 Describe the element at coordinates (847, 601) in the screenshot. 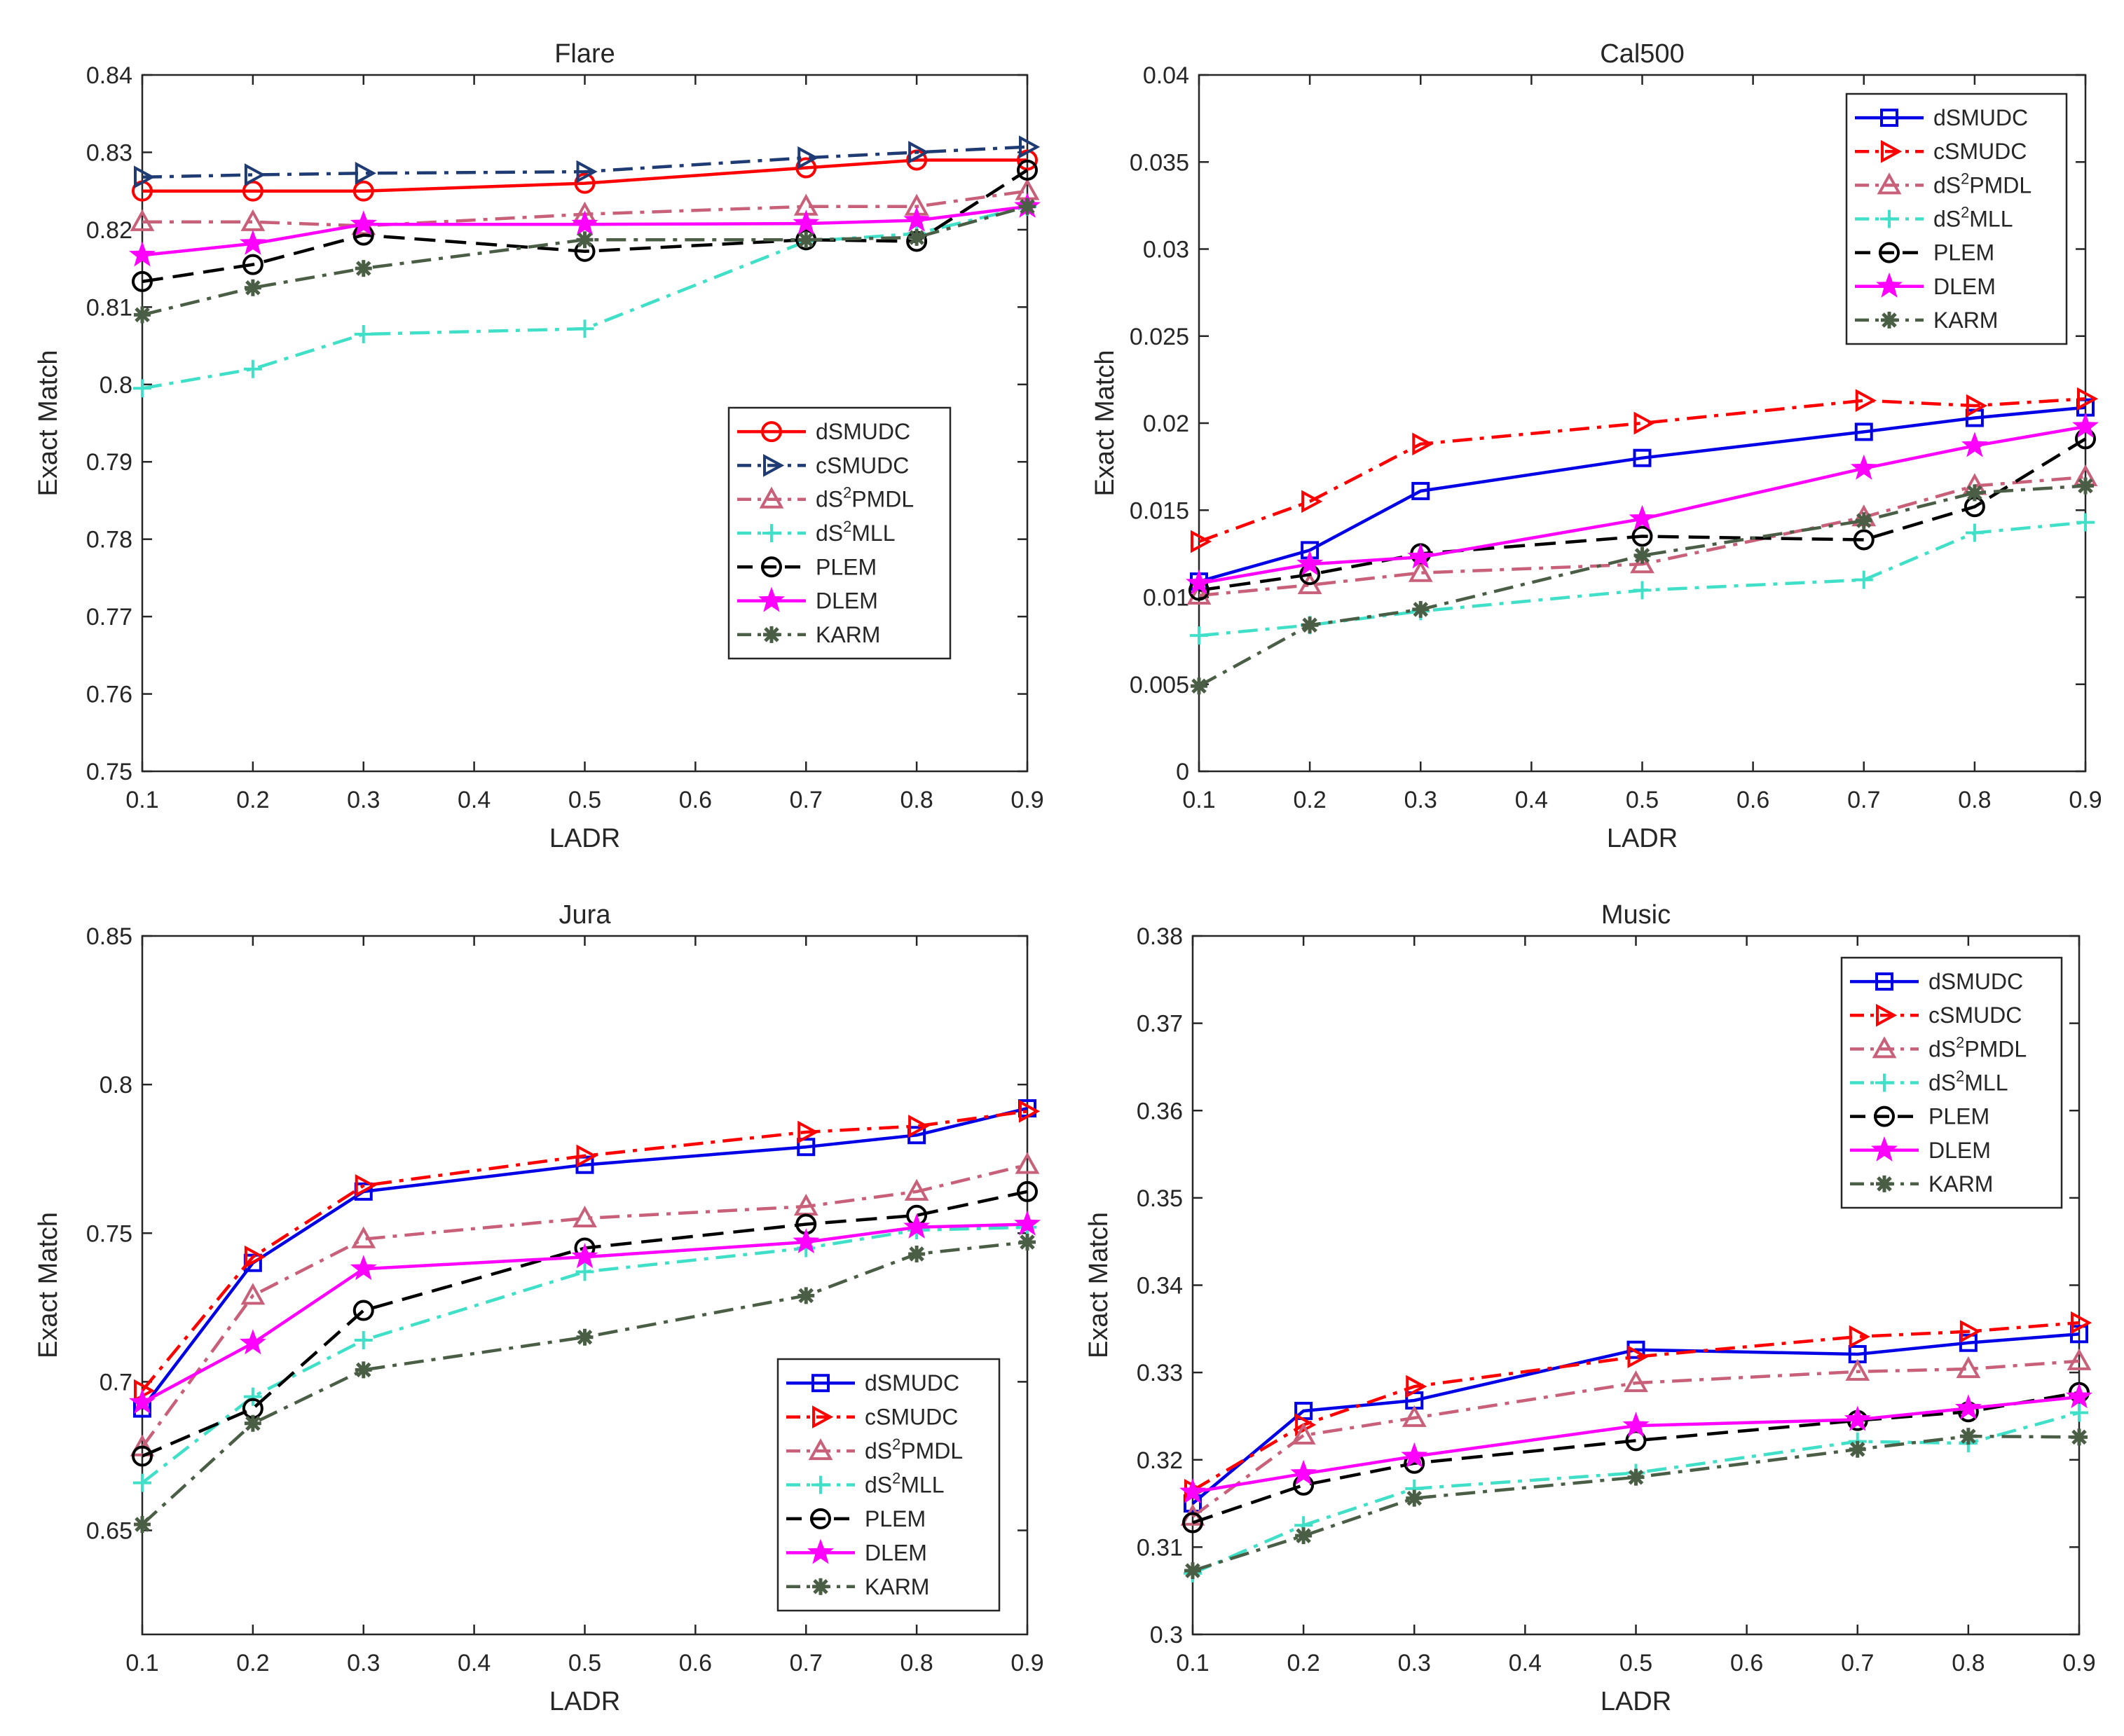

I see `legend-label: DLEM` at that location.